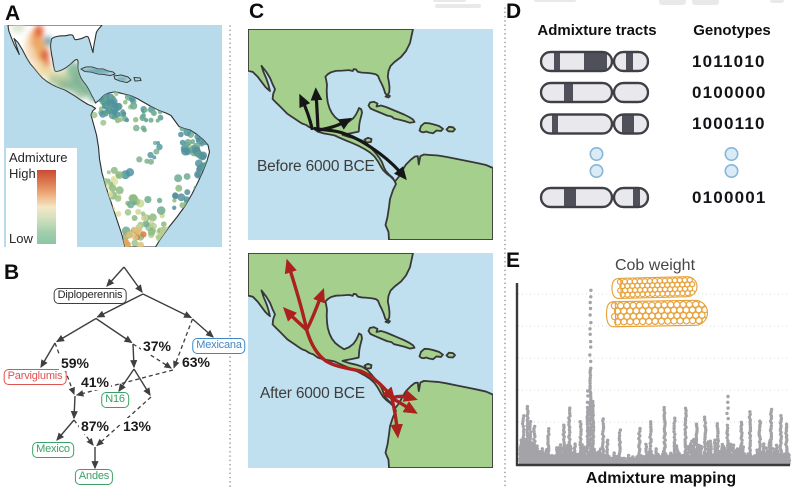  What do you see at coordinates (514, 11) in the screenshot?
I see `panel-d-label: D` at bounding box center [514, 11].